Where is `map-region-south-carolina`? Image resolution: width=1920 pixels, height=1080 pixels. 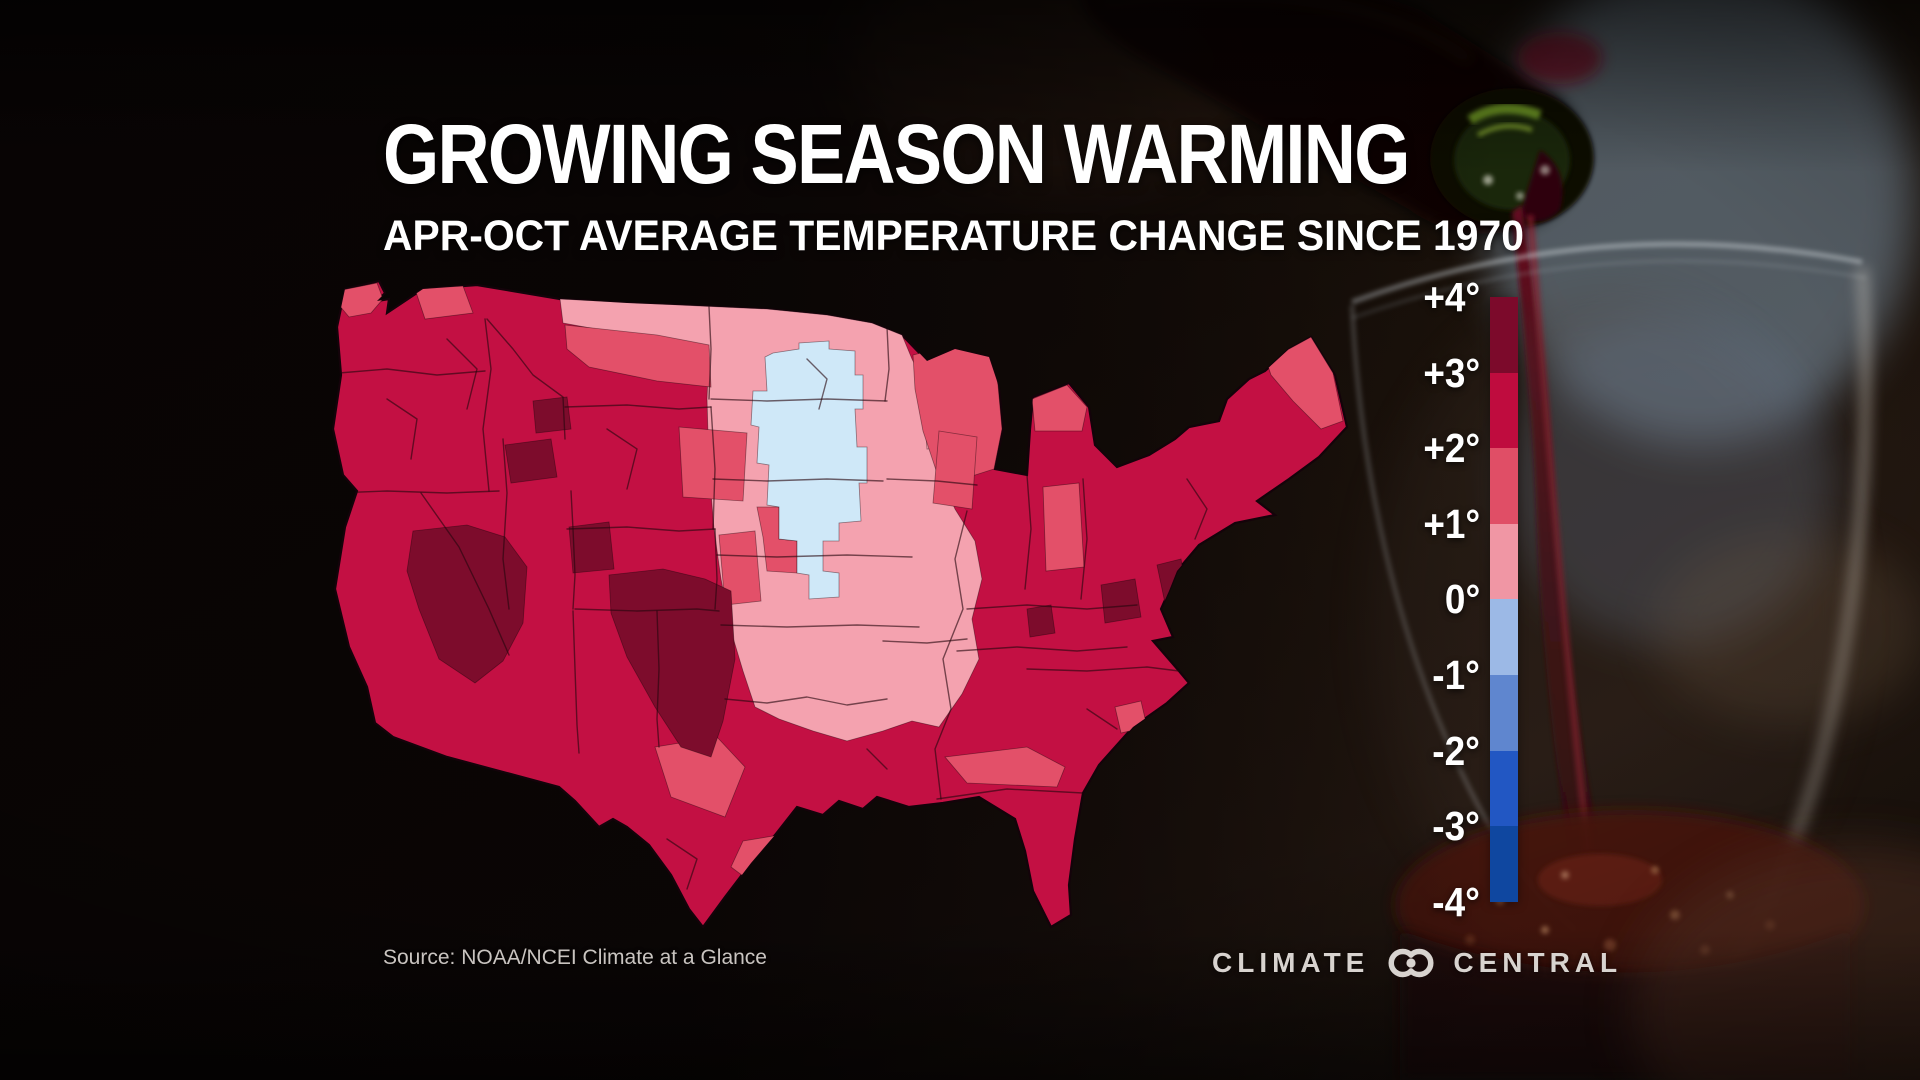 map-region-south-carolina is located at coordinates (1131, 717).